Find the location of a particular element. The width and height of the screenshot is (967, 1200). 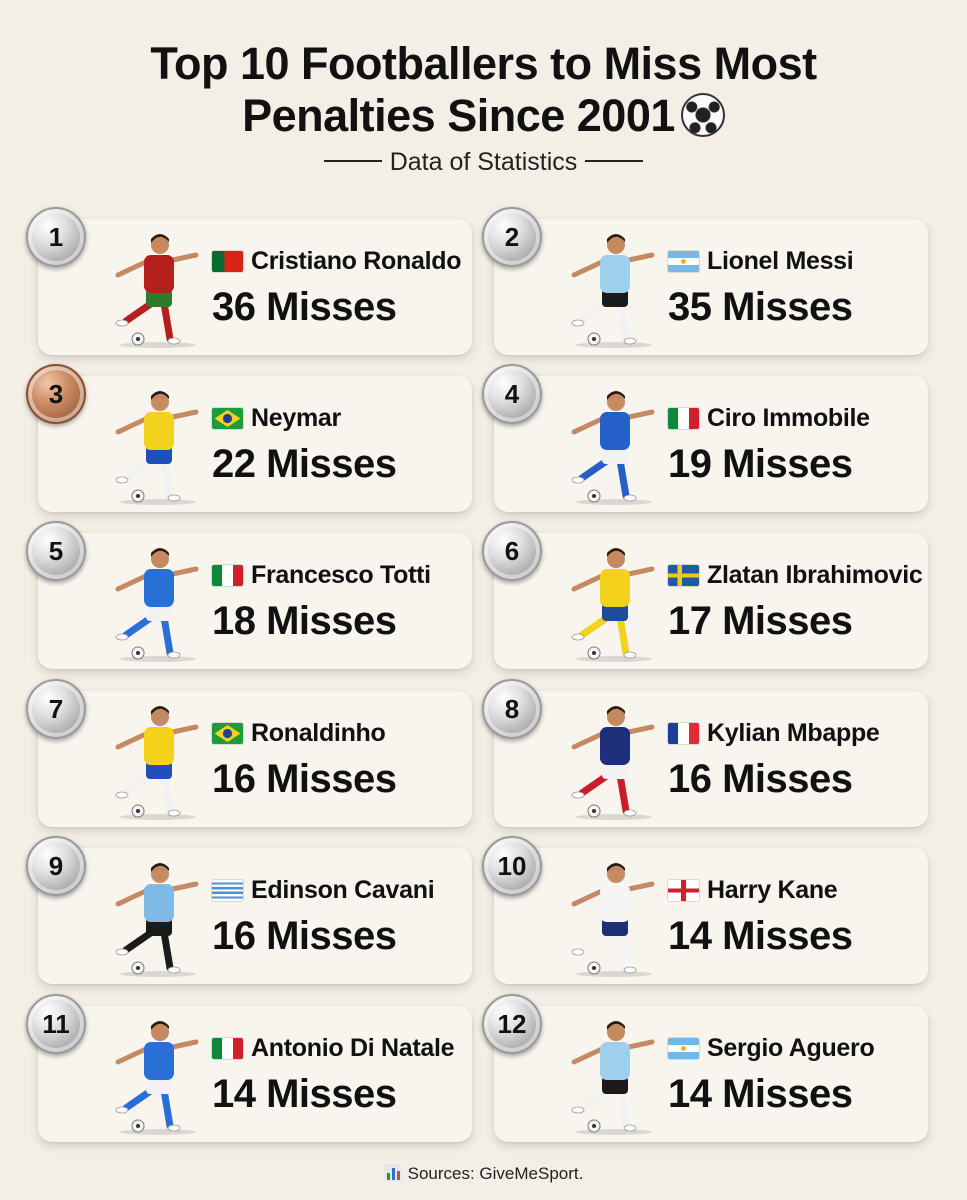

rank-medal: 4 is located at coordinates (512, 394).